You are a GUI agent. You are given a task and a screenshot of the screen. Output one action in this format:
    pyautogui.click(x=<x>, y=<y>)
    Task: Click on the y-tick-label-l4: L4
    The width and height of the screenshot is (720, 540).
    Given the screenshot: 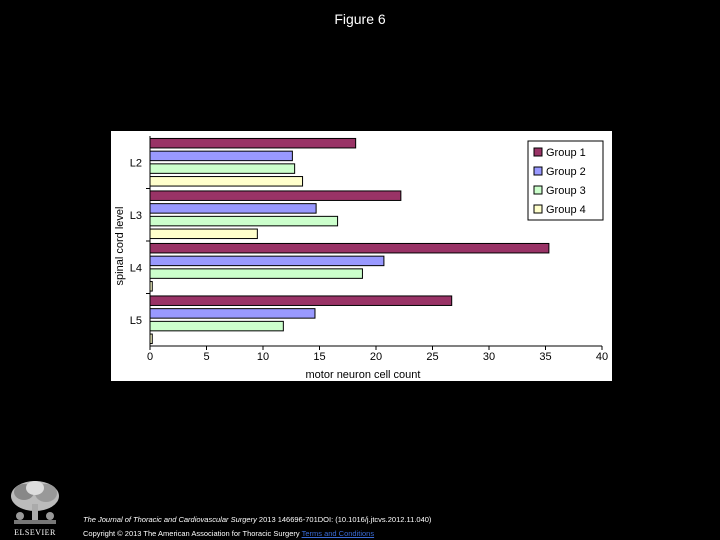 What is the action you would take?
    pyautogui.click(x=136, y=268)
    